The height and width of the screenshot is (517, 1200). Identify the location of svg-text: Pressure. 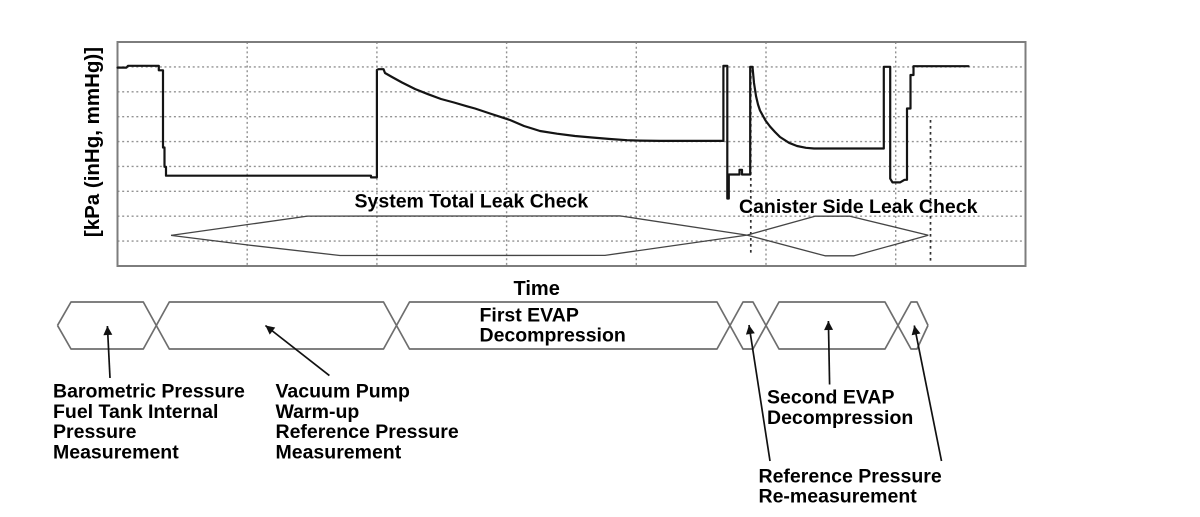
(95, 432).